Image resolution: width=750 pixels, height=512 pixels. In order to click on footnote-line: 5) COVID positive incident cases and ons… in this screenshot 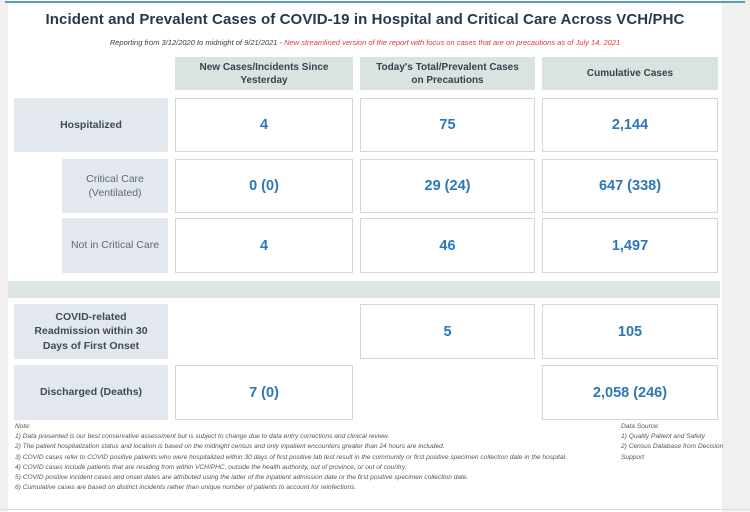, I will do `click(242, 478)`.